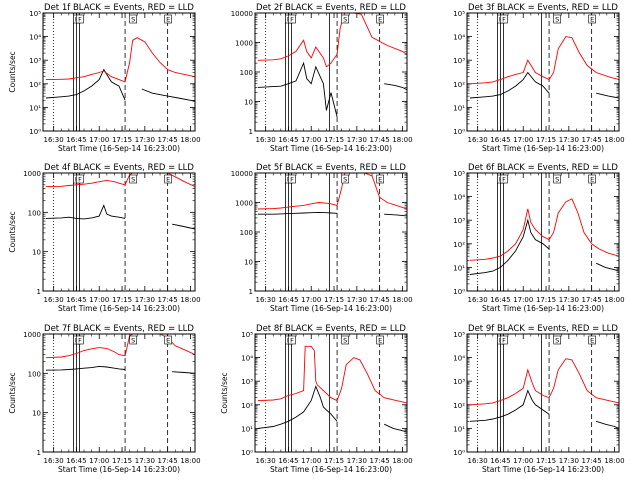  Describe the element at coordinates (459, 14) in the screenshot. I see `y-tick-label: 10⁵` at that location.